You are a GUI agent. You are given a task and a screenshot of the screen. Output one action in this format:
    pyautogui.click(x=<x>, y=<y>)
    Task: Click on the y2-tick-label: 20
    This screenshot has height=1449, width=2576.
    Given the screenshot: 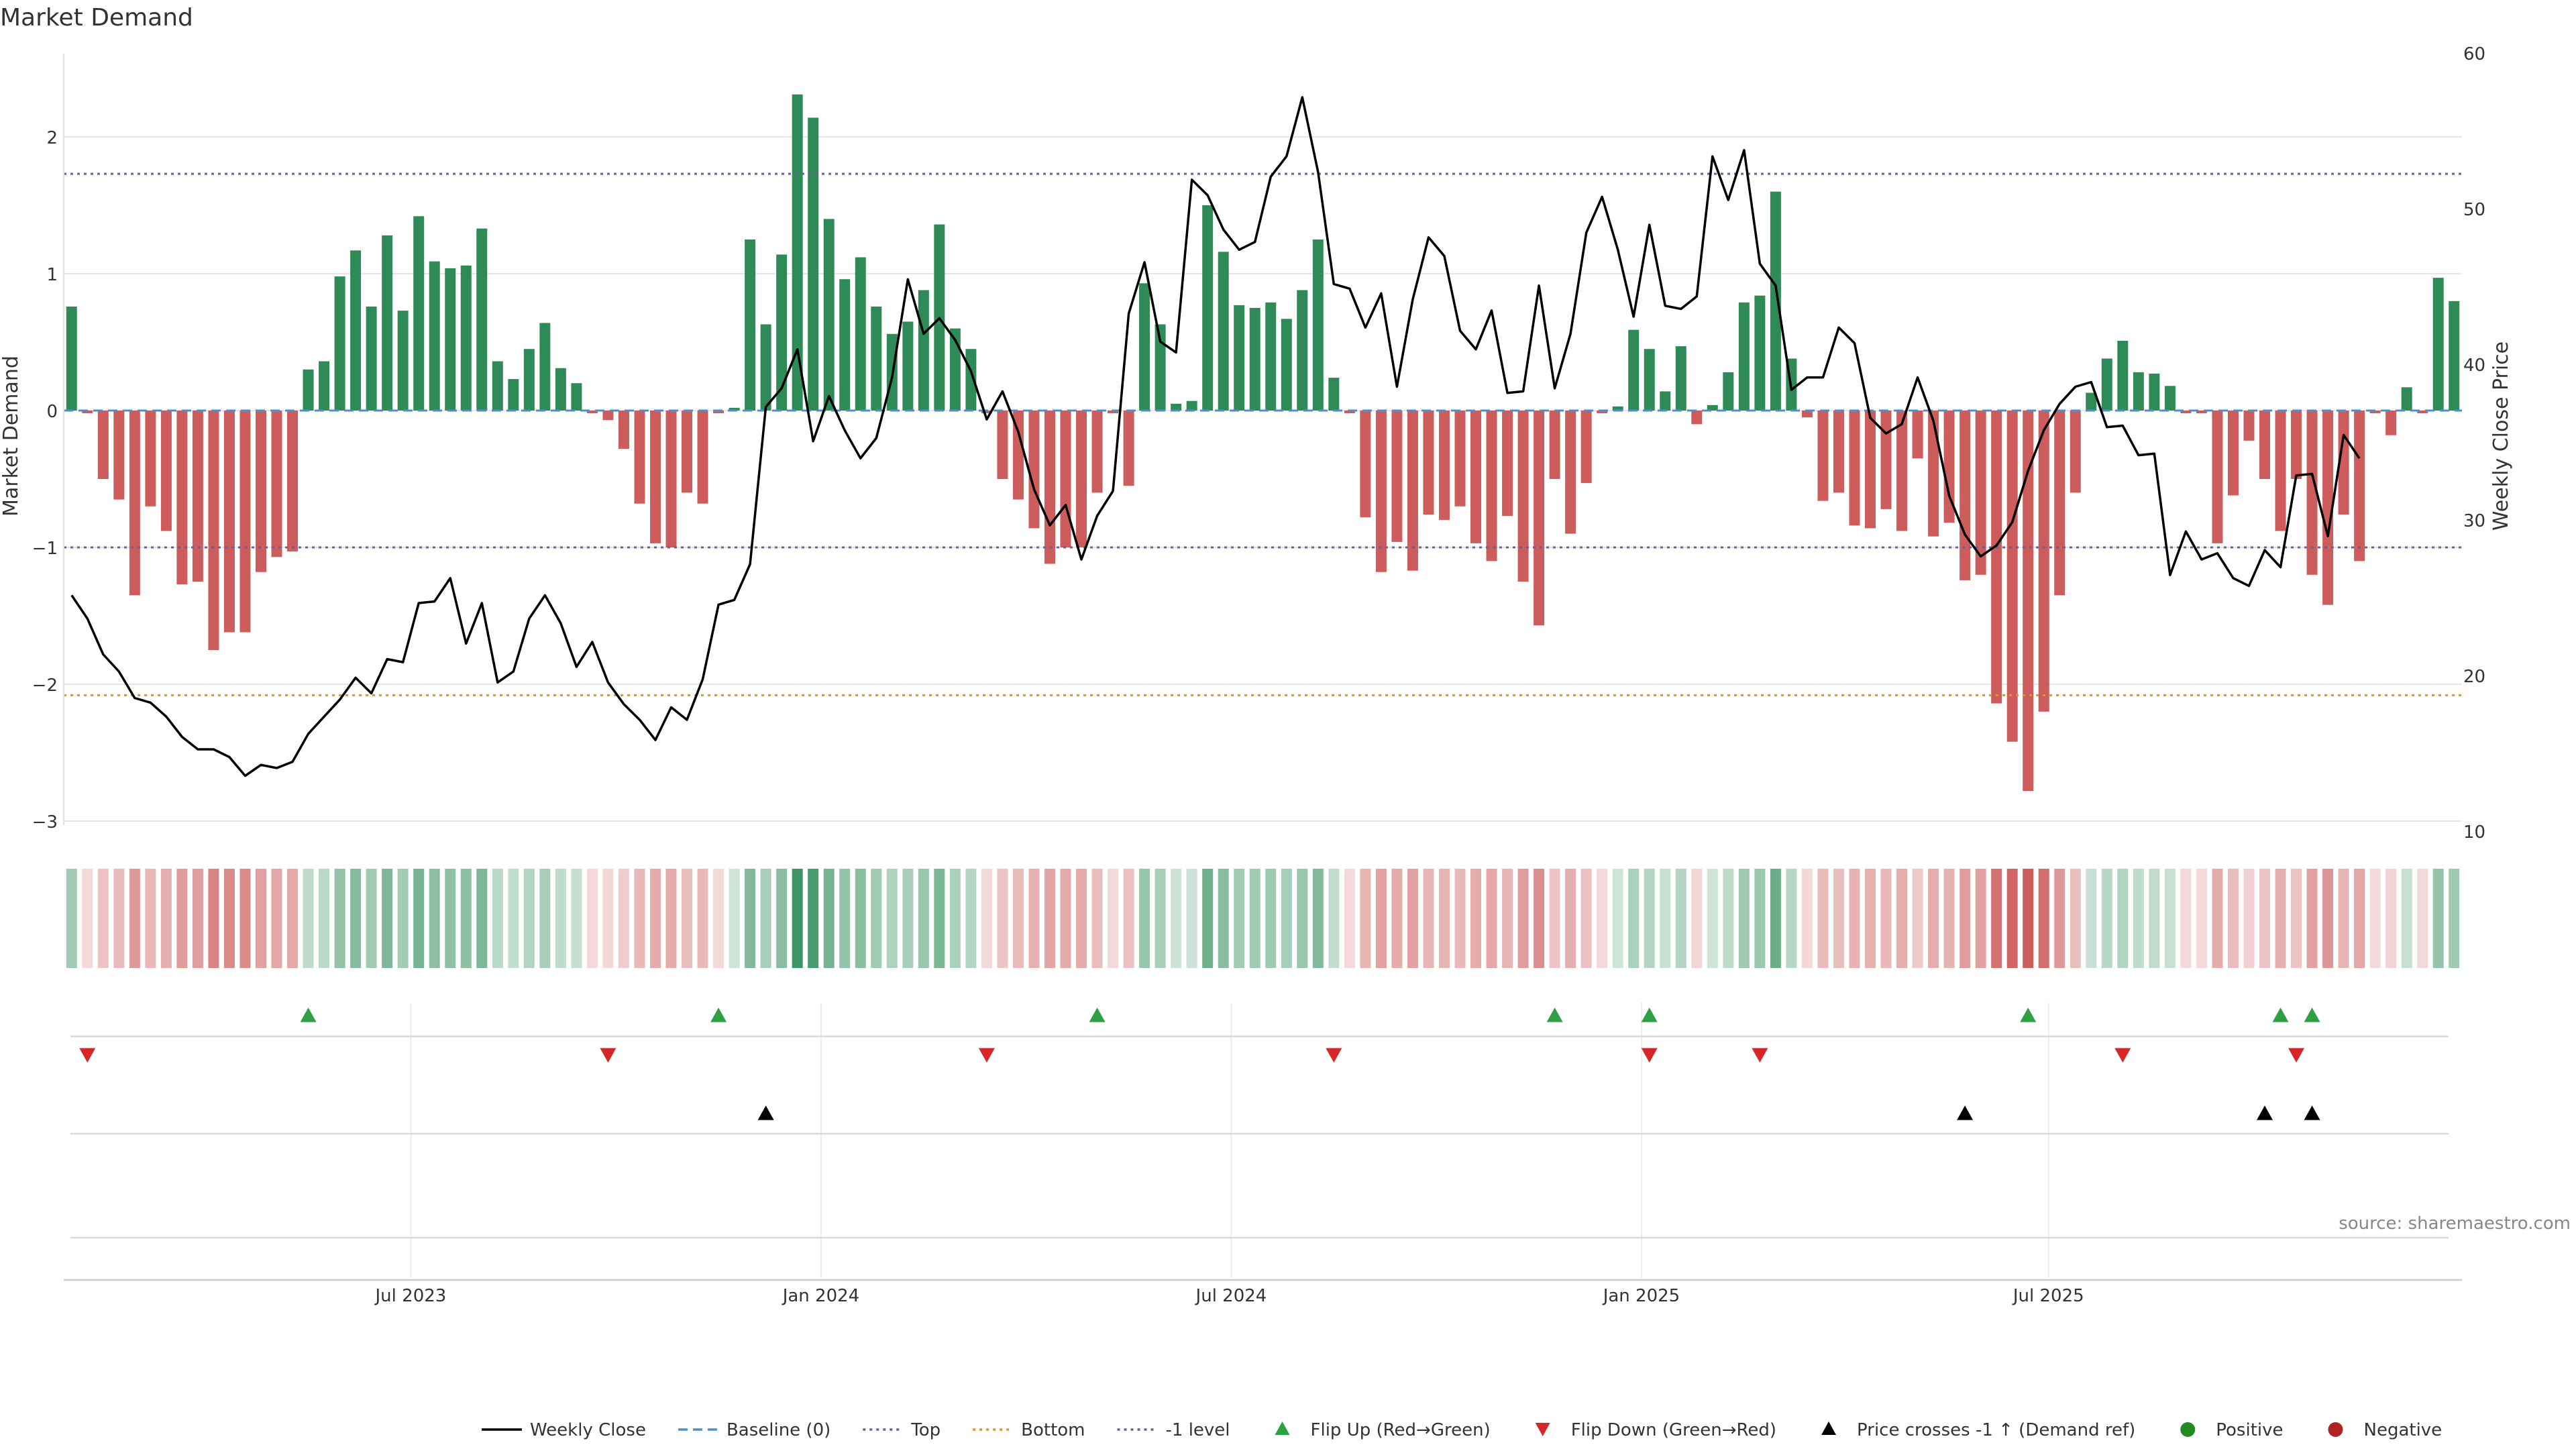 What is the action you would take?
    pyautogui.click(x=2474, y=677)
    